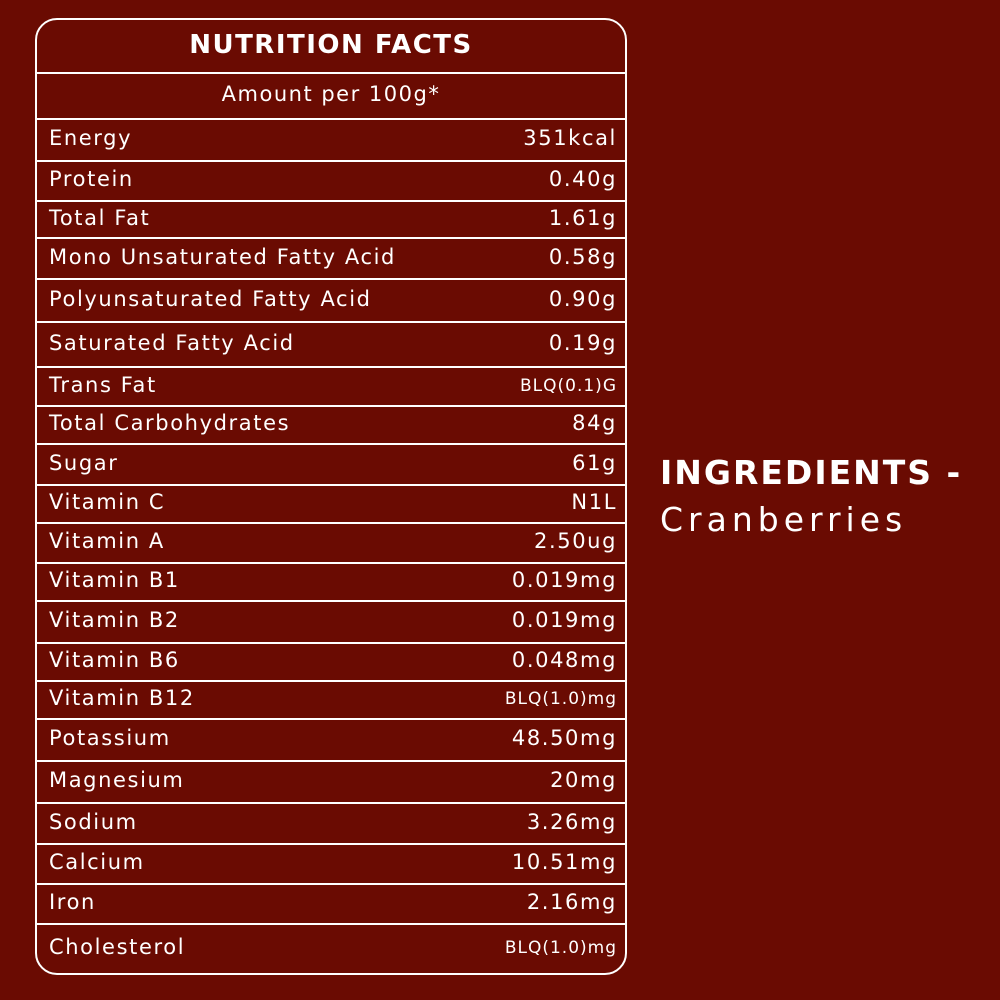  What do you see at coordinates (582, 342) in the screenshot?
I see `nutrient-value: 0.19g` at bounding box center [582, 342].